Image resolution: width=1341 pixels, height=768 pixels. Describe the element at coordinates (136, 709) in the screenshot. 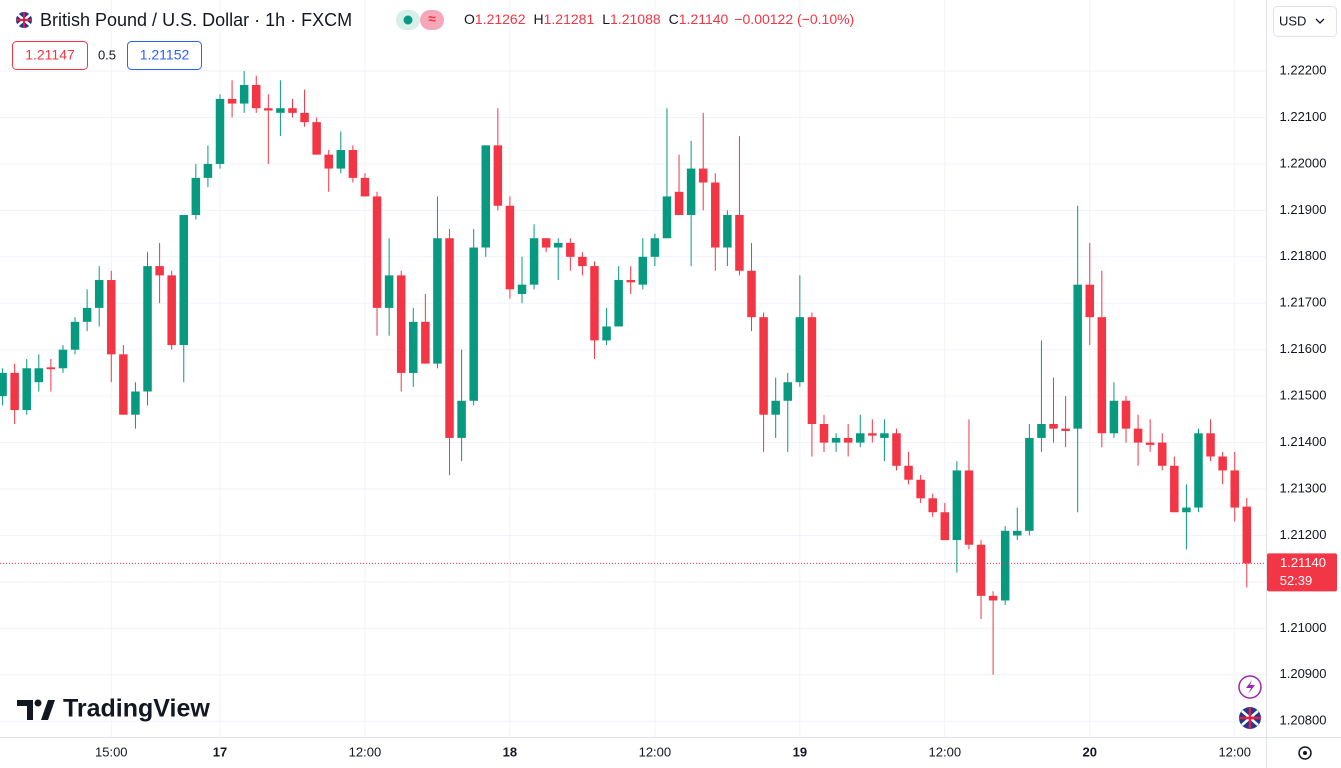

I see `brand-name: TradingView` at that location.